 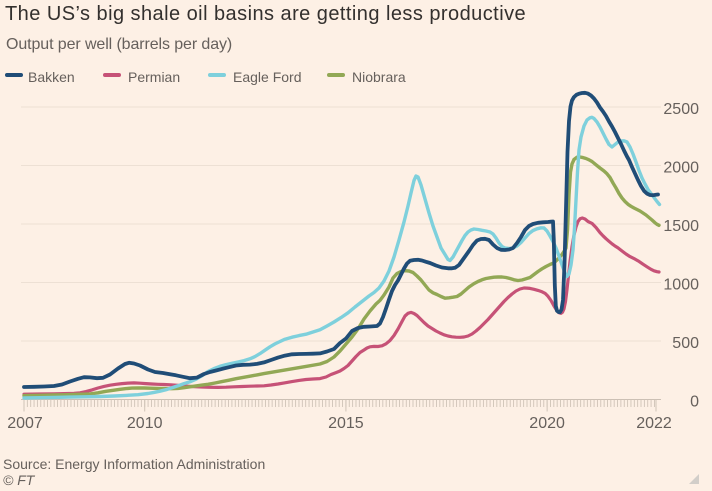 I want to click on svg-text: 2020, so click(x=547, y=423).